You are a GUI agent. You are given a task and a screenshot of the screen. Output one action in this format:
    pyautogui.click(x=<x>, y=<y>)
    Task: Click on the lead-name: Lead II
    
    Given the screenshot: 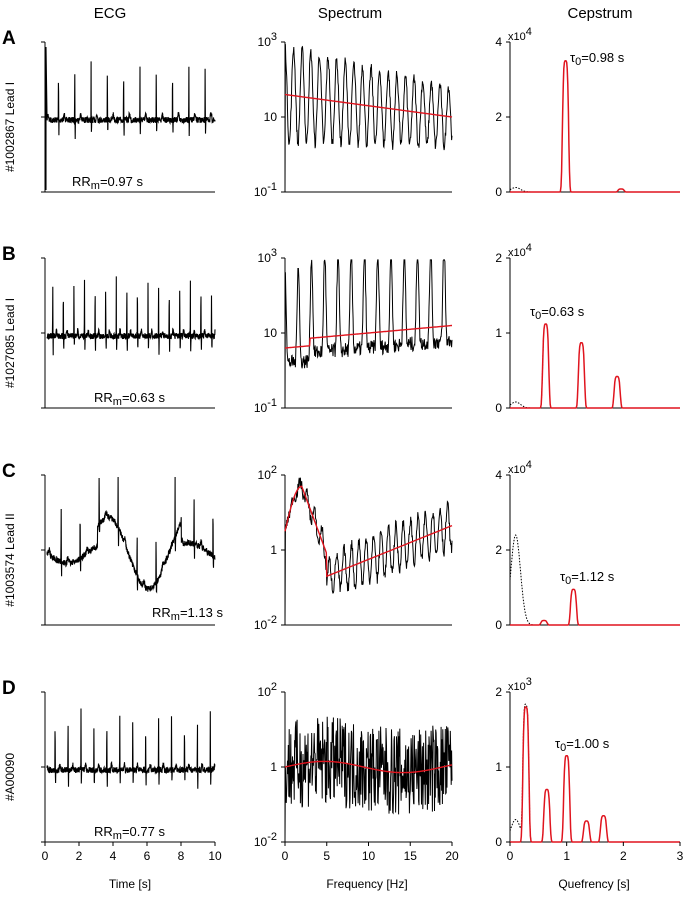 What is the action you would take?
    pyautogui.click(x=10, y=531)
    